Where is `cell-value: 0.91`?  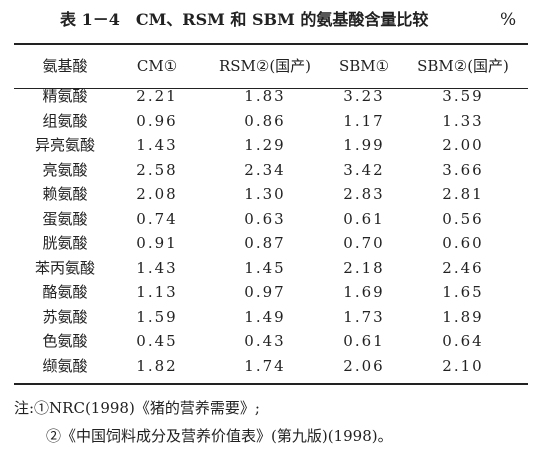
cell-value: 0.91 is located at coordinates (157, 243).